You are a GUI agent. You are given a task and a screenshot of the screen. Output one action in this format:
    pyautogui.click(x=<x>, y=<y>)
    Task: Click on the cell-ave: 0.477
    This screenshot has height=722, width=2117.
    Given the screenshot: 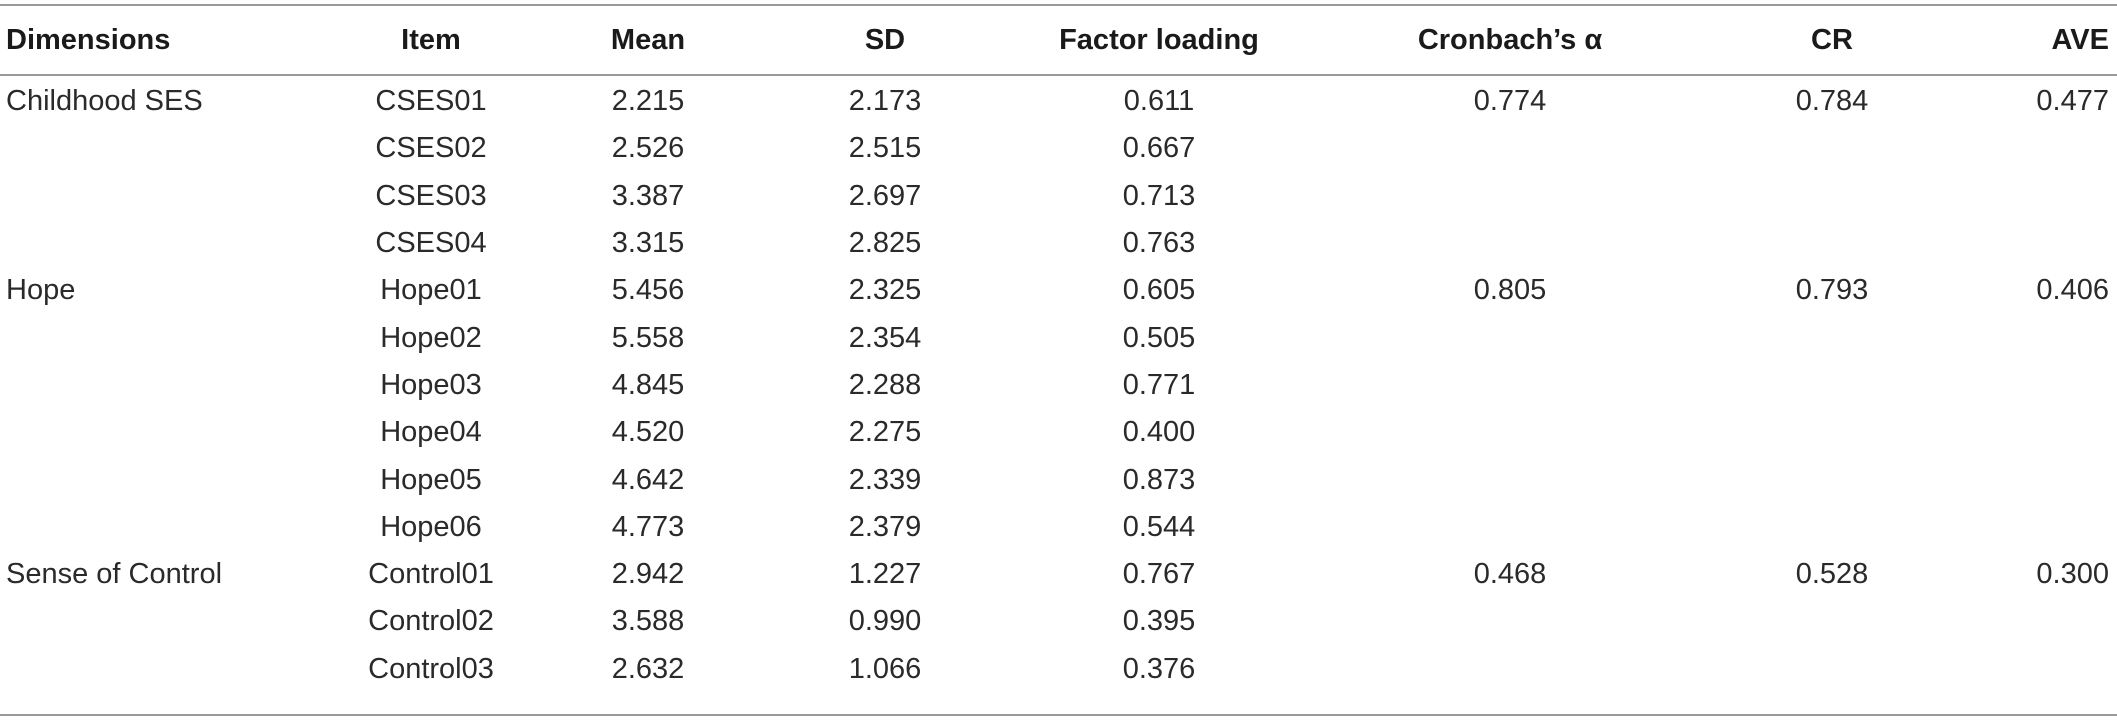 What is the action you would take?
    pyautogui.click(x=2072, y=101)
    